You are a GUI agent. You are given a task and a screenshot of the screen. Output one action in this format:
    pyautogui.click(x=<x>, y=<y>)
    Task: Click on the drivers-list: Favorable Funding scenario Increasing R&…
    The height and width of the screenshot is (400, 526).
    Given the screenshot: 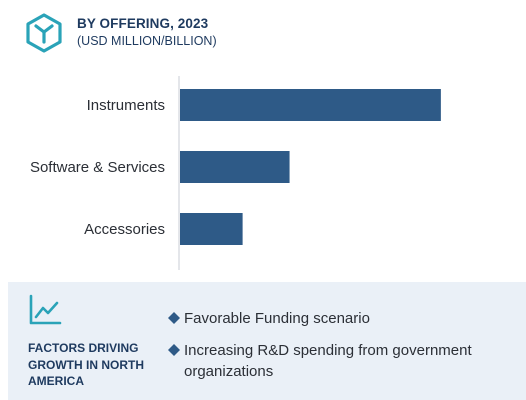 What is the action you would take?
    pyautogui.click(x=343, y=350)
    